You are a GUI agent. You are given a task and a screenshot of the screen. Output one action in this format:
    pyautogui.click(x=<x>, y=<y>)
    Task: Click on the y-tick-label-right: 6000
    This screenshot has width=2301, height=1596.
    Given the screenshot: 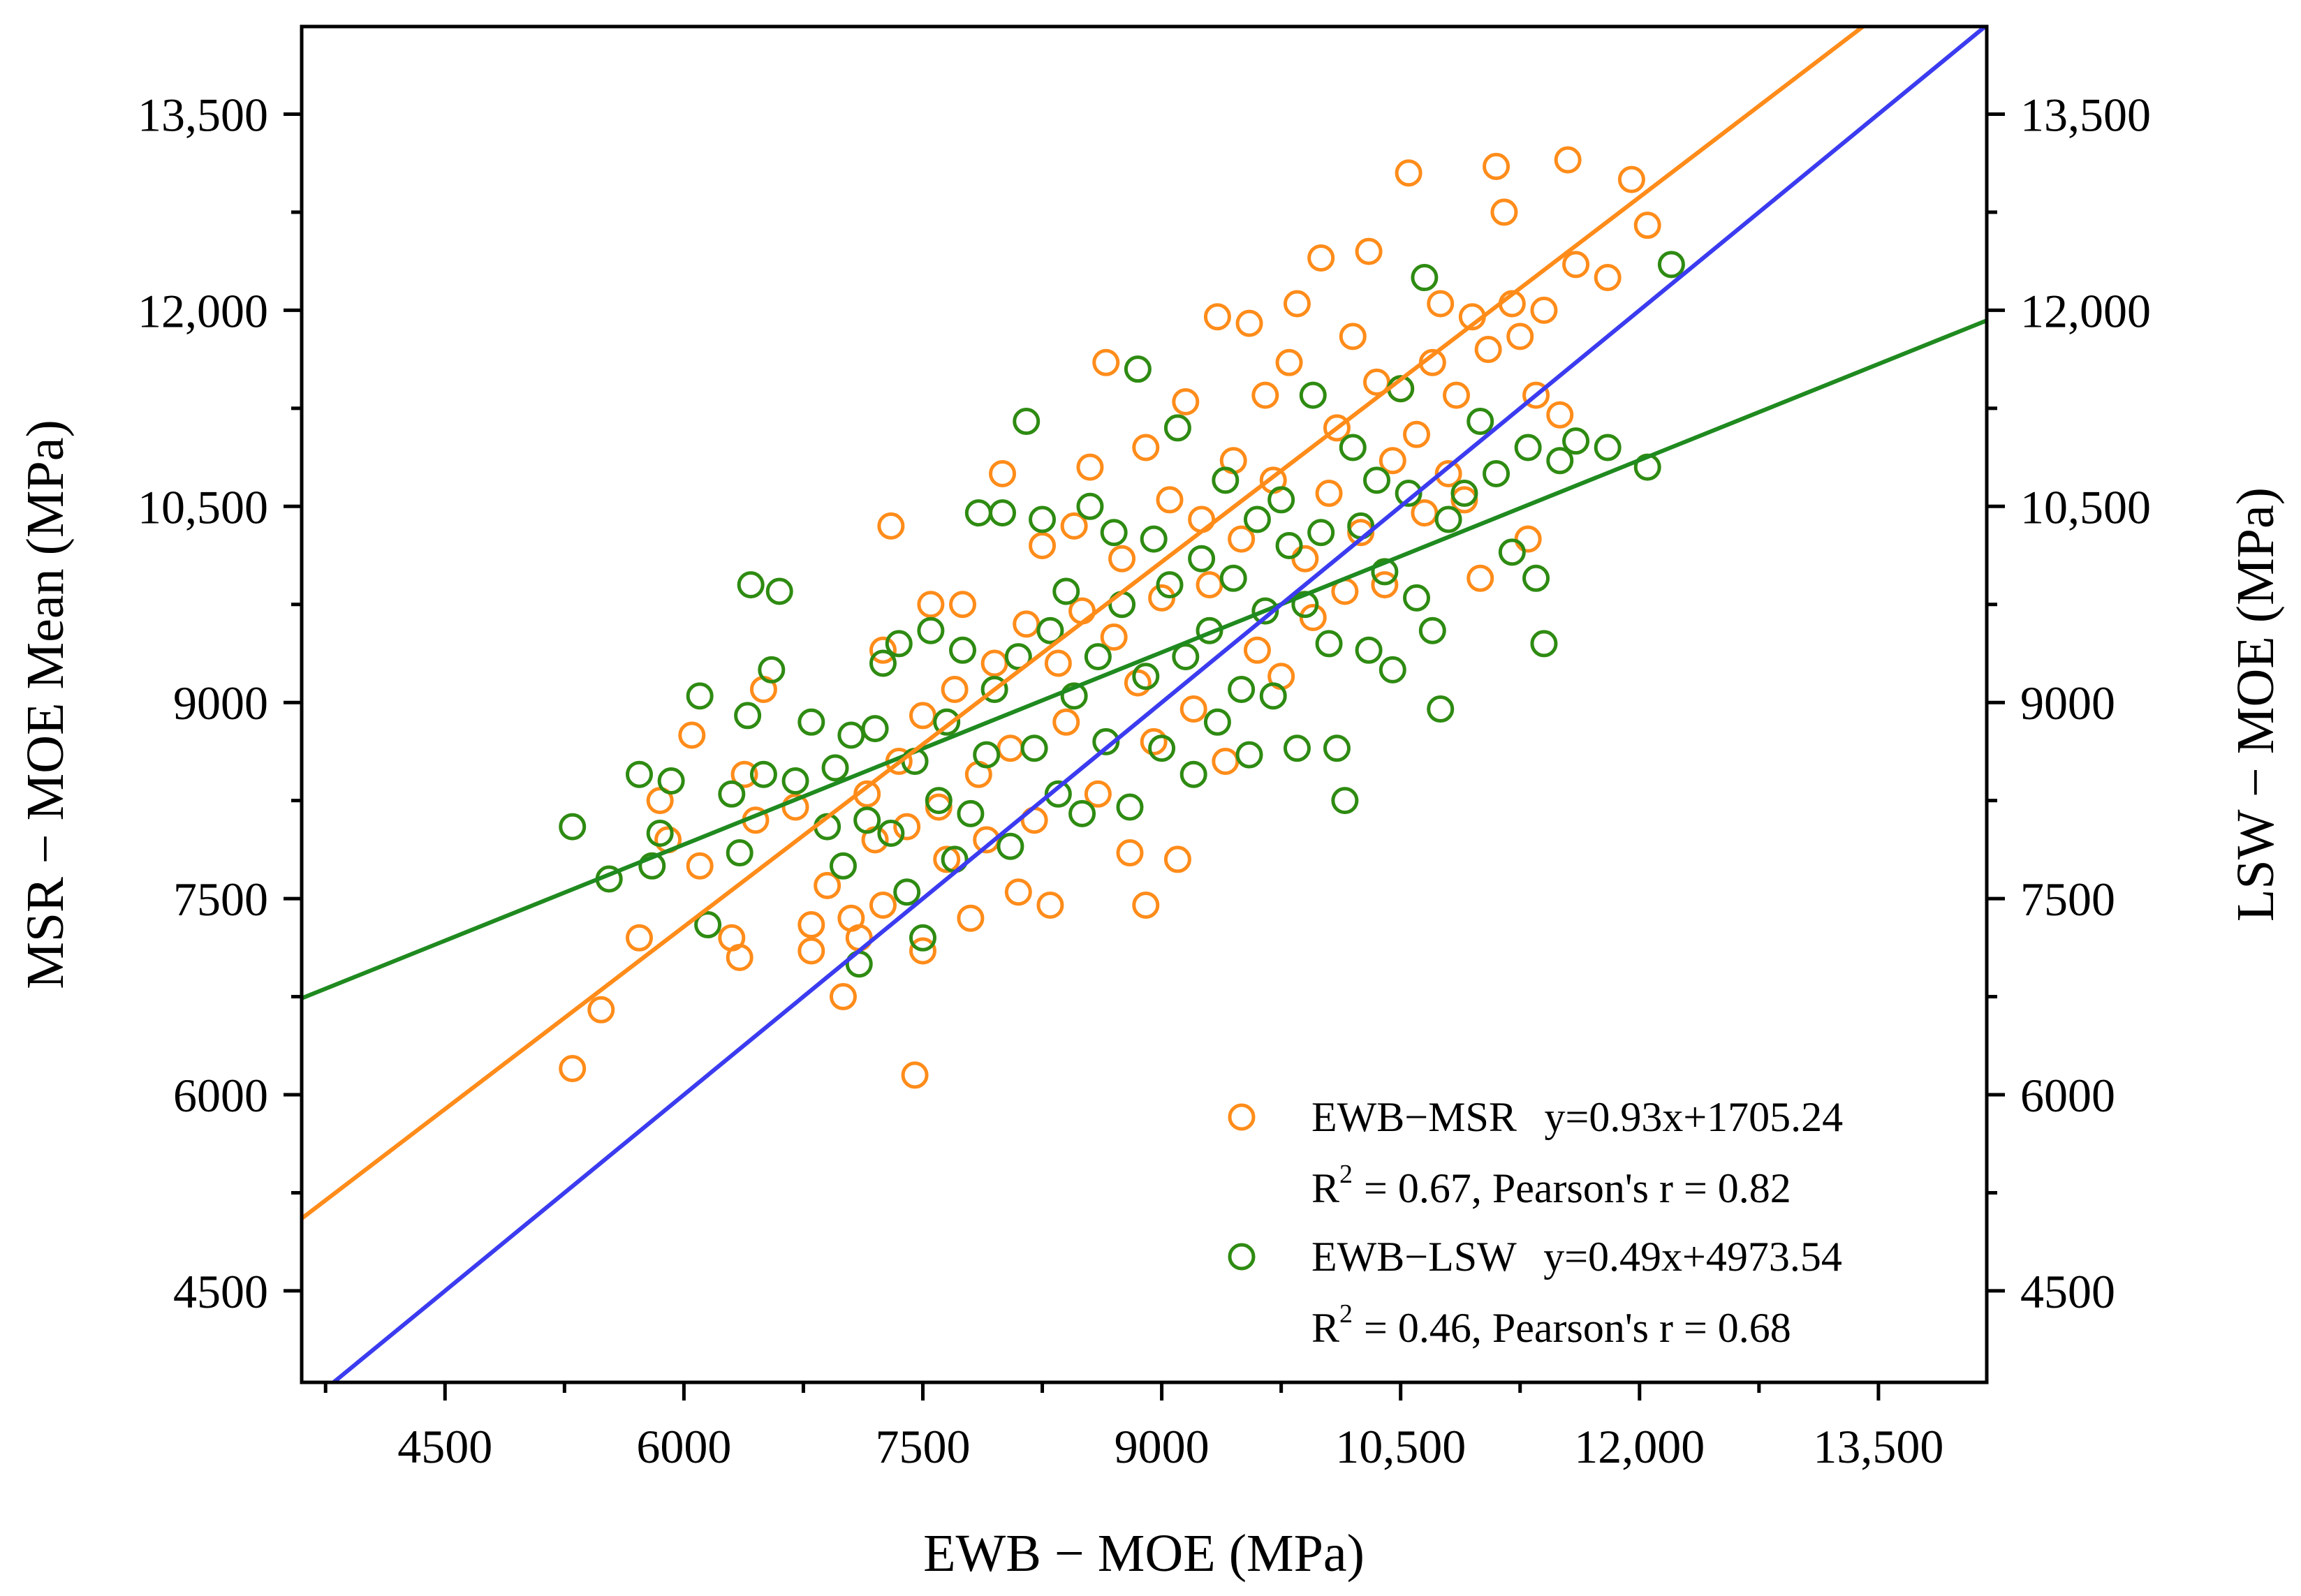 What is the action you would take?
    pyautogui.click(x=2067, y=1095)
    